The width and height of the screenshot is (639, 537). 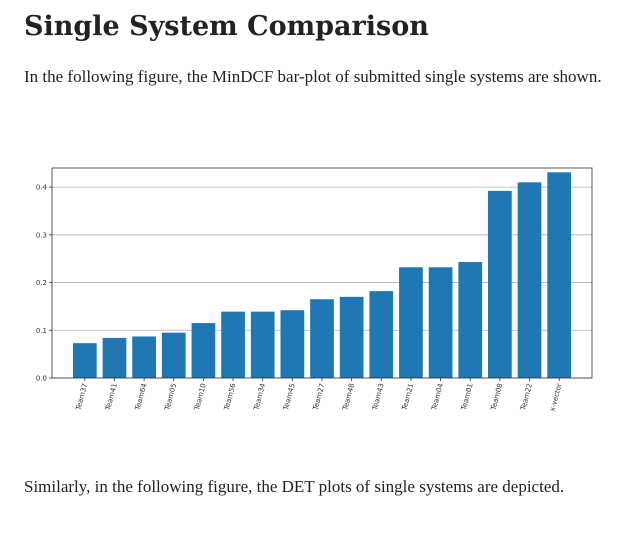 I want to click on y-tick-label: 0.1, so click(x=41, y=331).